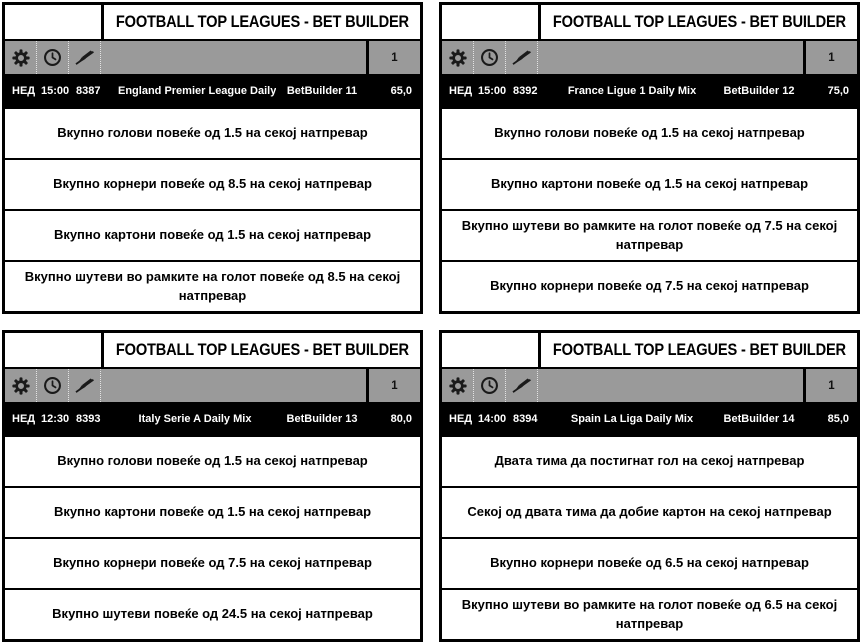 The width and height of the screenshot is (866, 642). What do you see at coordinates (88, 418) in the screenshot?
I see `event-code: 8393` at bounding box center [88, 418].